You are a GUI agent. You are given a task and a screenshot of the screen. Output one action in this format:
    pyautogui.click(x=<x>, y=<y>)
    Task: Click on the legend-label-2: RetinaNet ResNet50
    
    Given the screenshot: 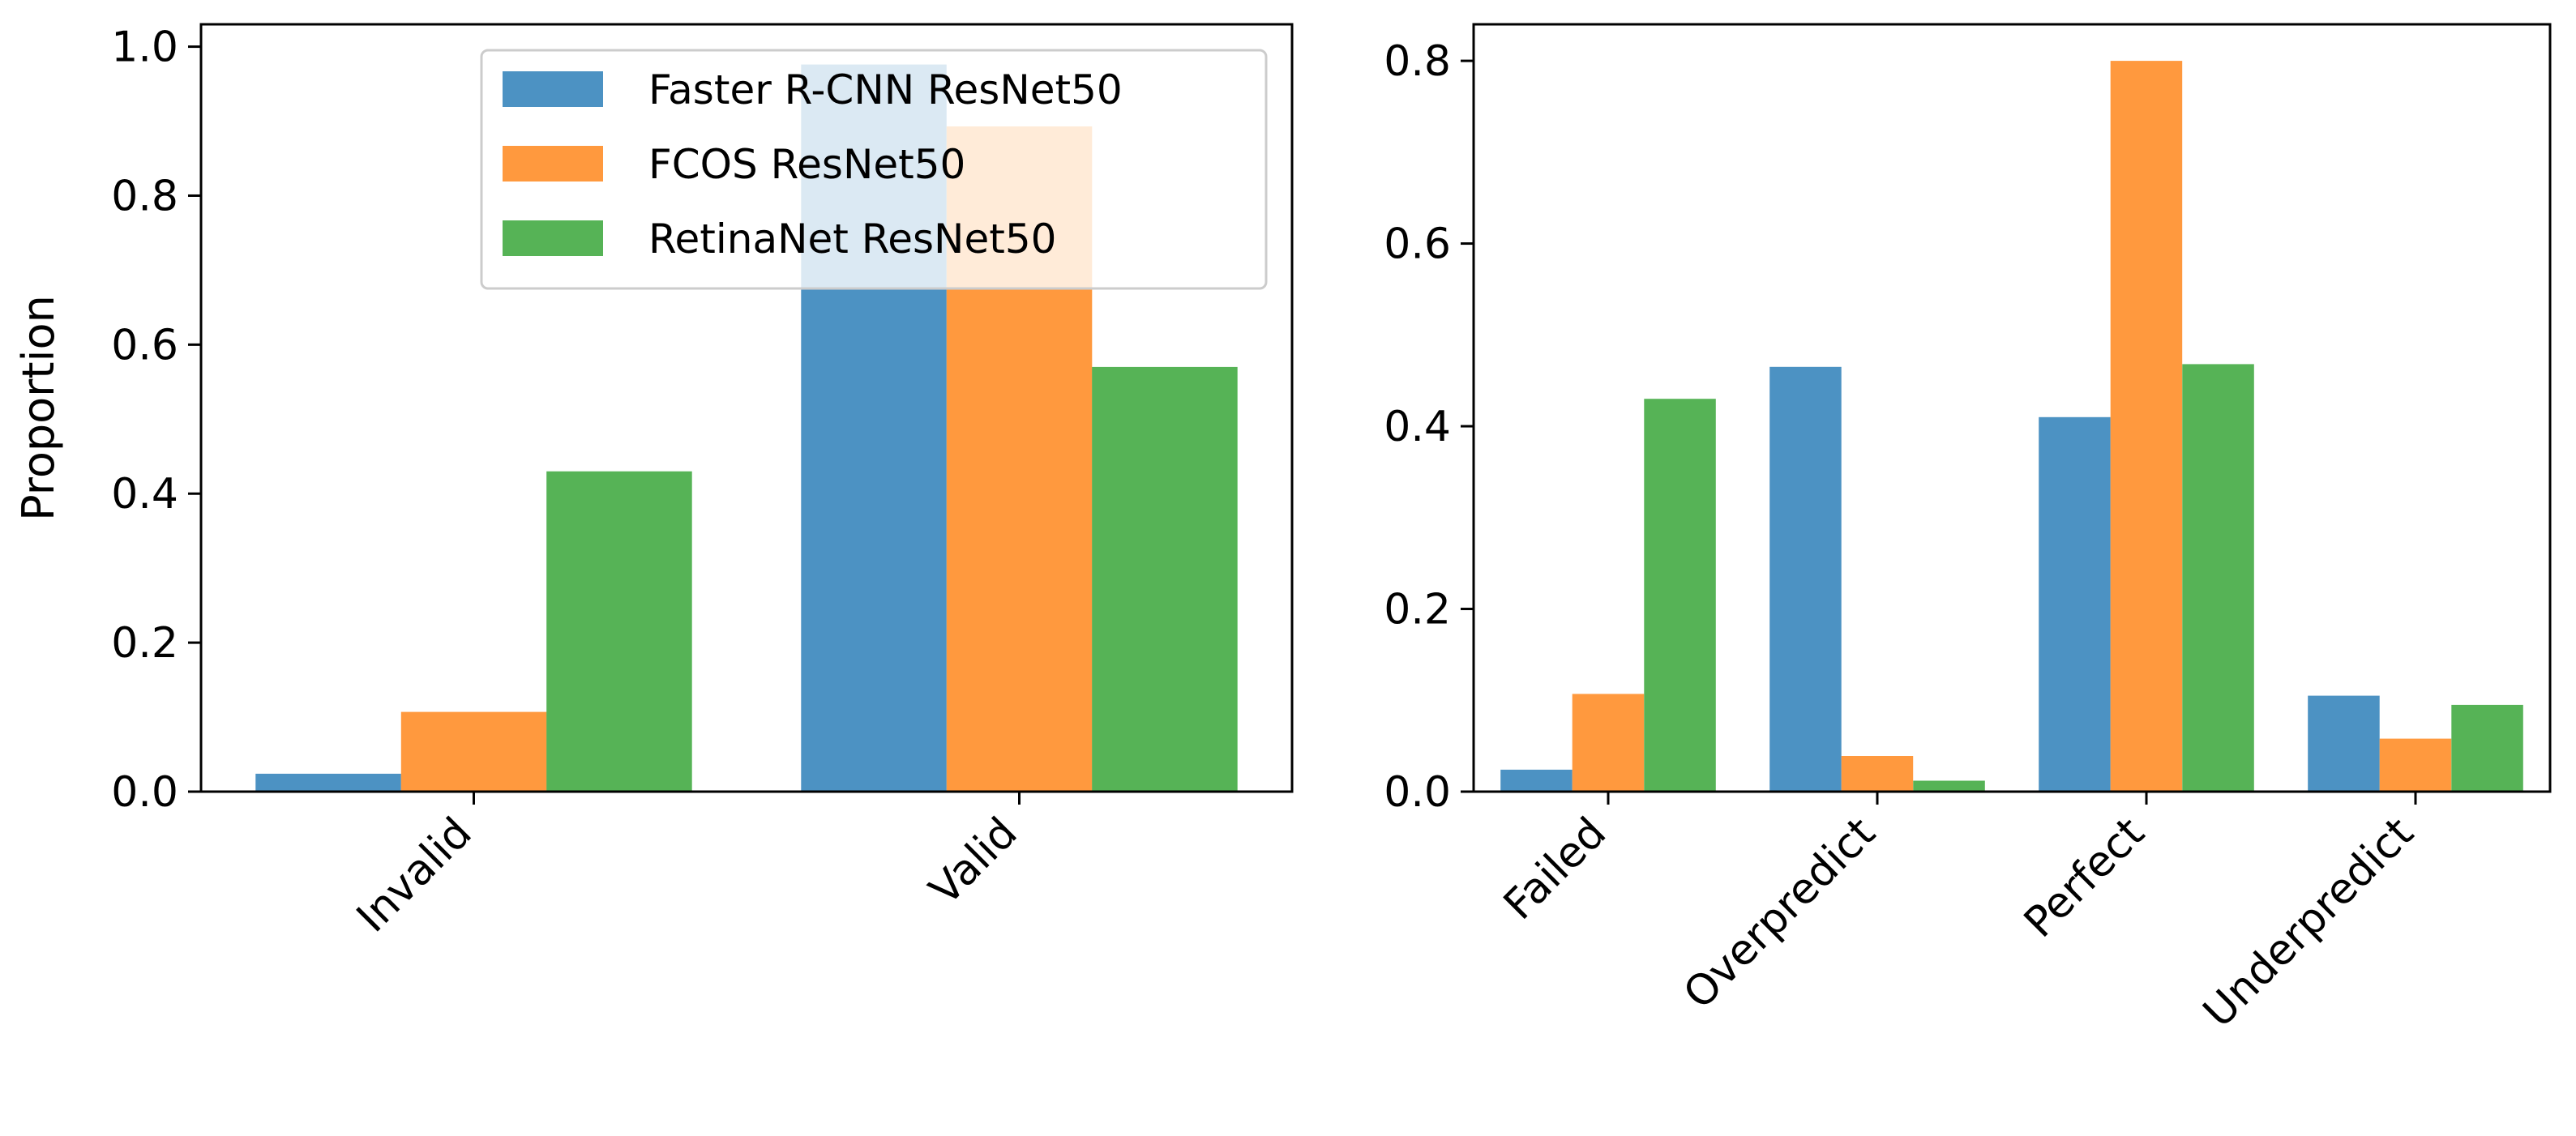 What is the action you would take?
    pyautogui.click(x=852, y=239)
    